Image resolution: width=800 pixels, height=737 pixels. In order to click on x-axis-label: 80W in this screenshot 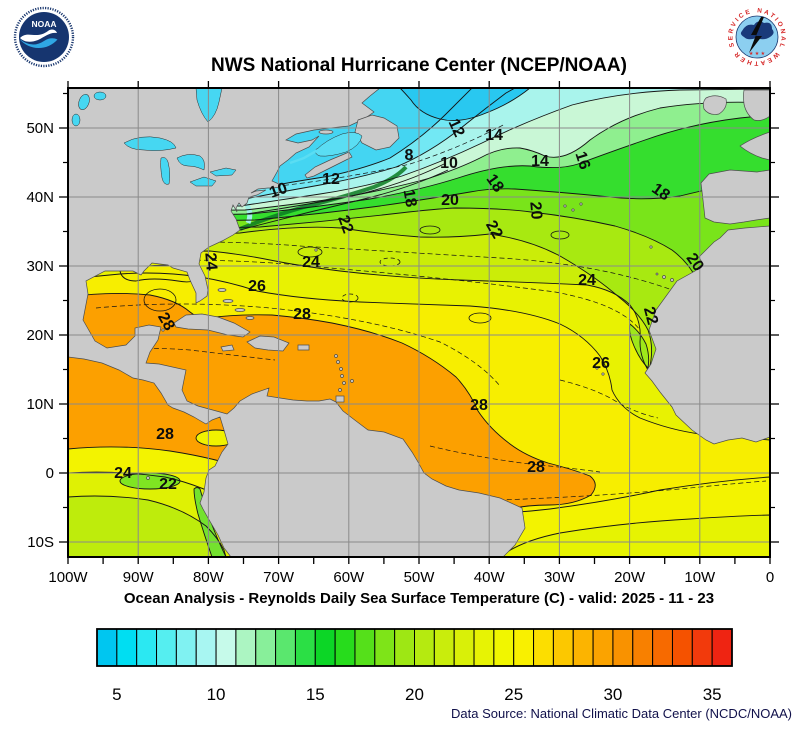, I will do `click(209, 577)`.